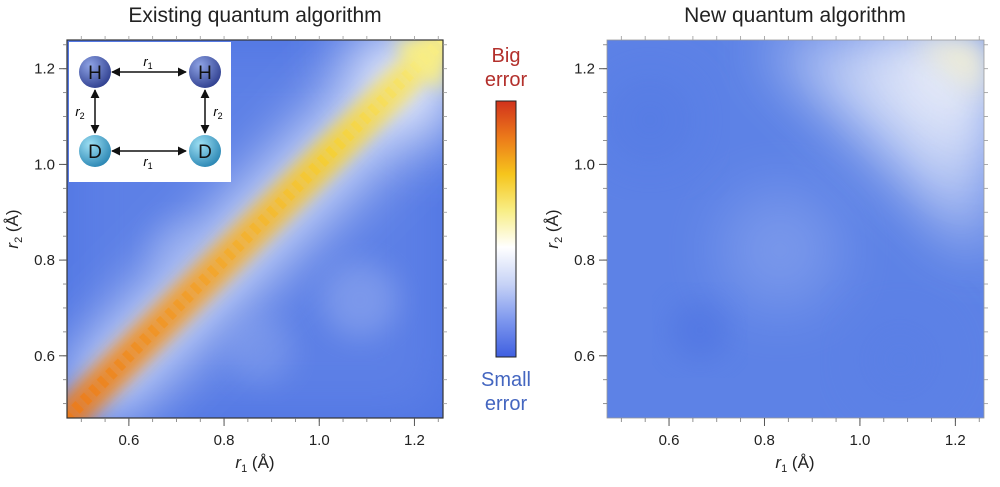  I want to click on right-x-axis-label: r1 (Å), so click(794, 464).